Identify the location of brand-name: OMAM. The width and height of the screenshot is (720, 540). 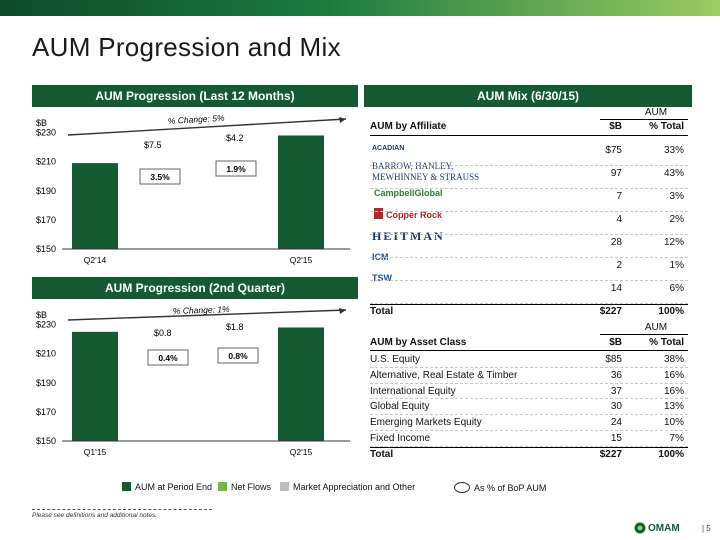
(664, 528).